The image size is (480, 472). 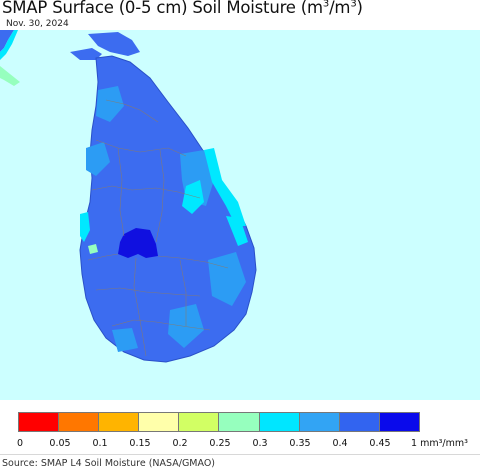 What do you see at coordinates (439, 443) in the screenshot?
I see `colorbar-unit-label: 1 mm³/mm³` at bounding box center [439, 443].